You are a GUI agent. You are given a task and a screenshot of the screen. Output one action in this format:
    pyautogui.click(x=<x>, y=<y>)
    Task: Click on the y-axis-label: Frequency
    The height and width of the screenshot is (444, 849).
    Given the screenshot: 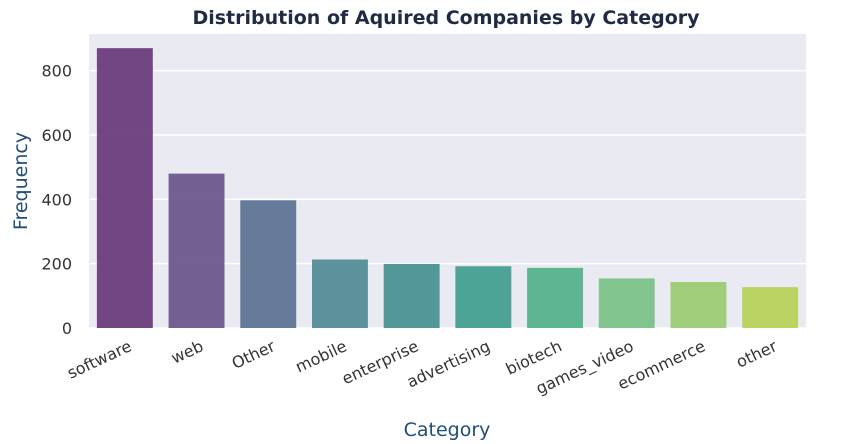 What is the action you would take?
    pyautogui.click(x=21, y=181)
    